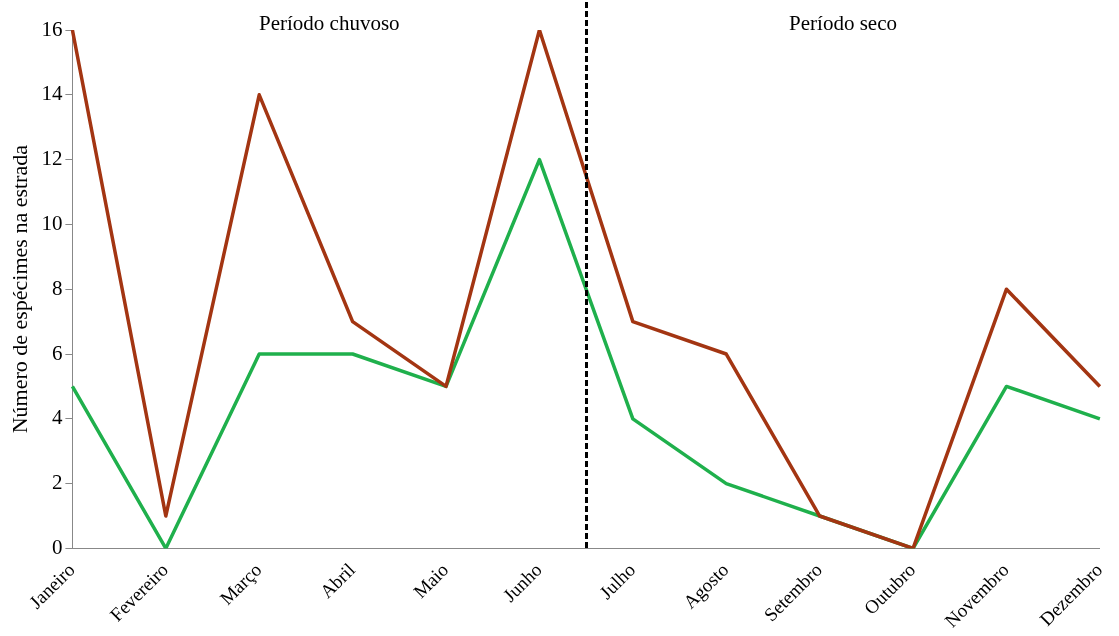  What do you see at coordinates (19, 289) in the screenshot?
I see `y-axis-title: Número de espécimes na estrada` at bounding box center [19, 289].